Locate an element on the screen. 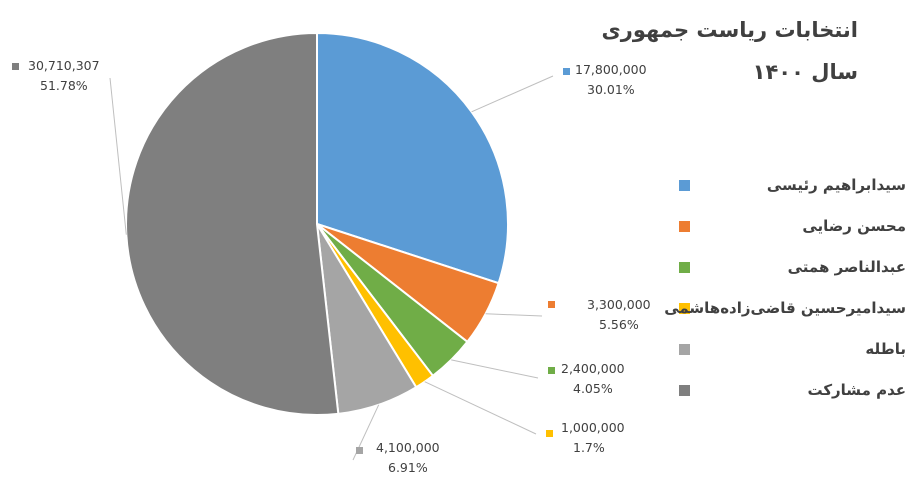  legend-item-non-participation: عدم مشارکت is located at coordinates (792, 391).